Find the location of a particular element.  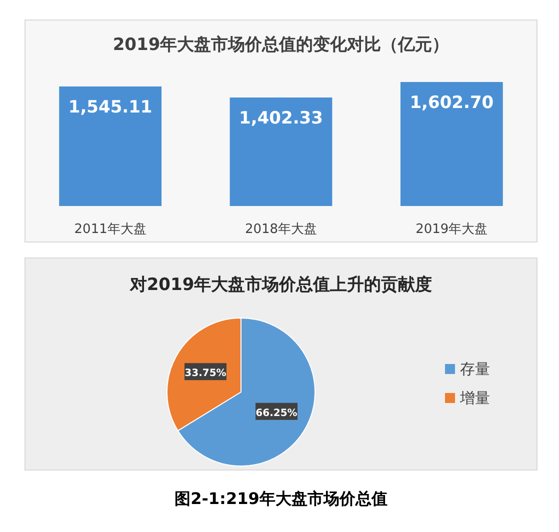

data-label: 1,402.33 is located at coordinates (281, 118).